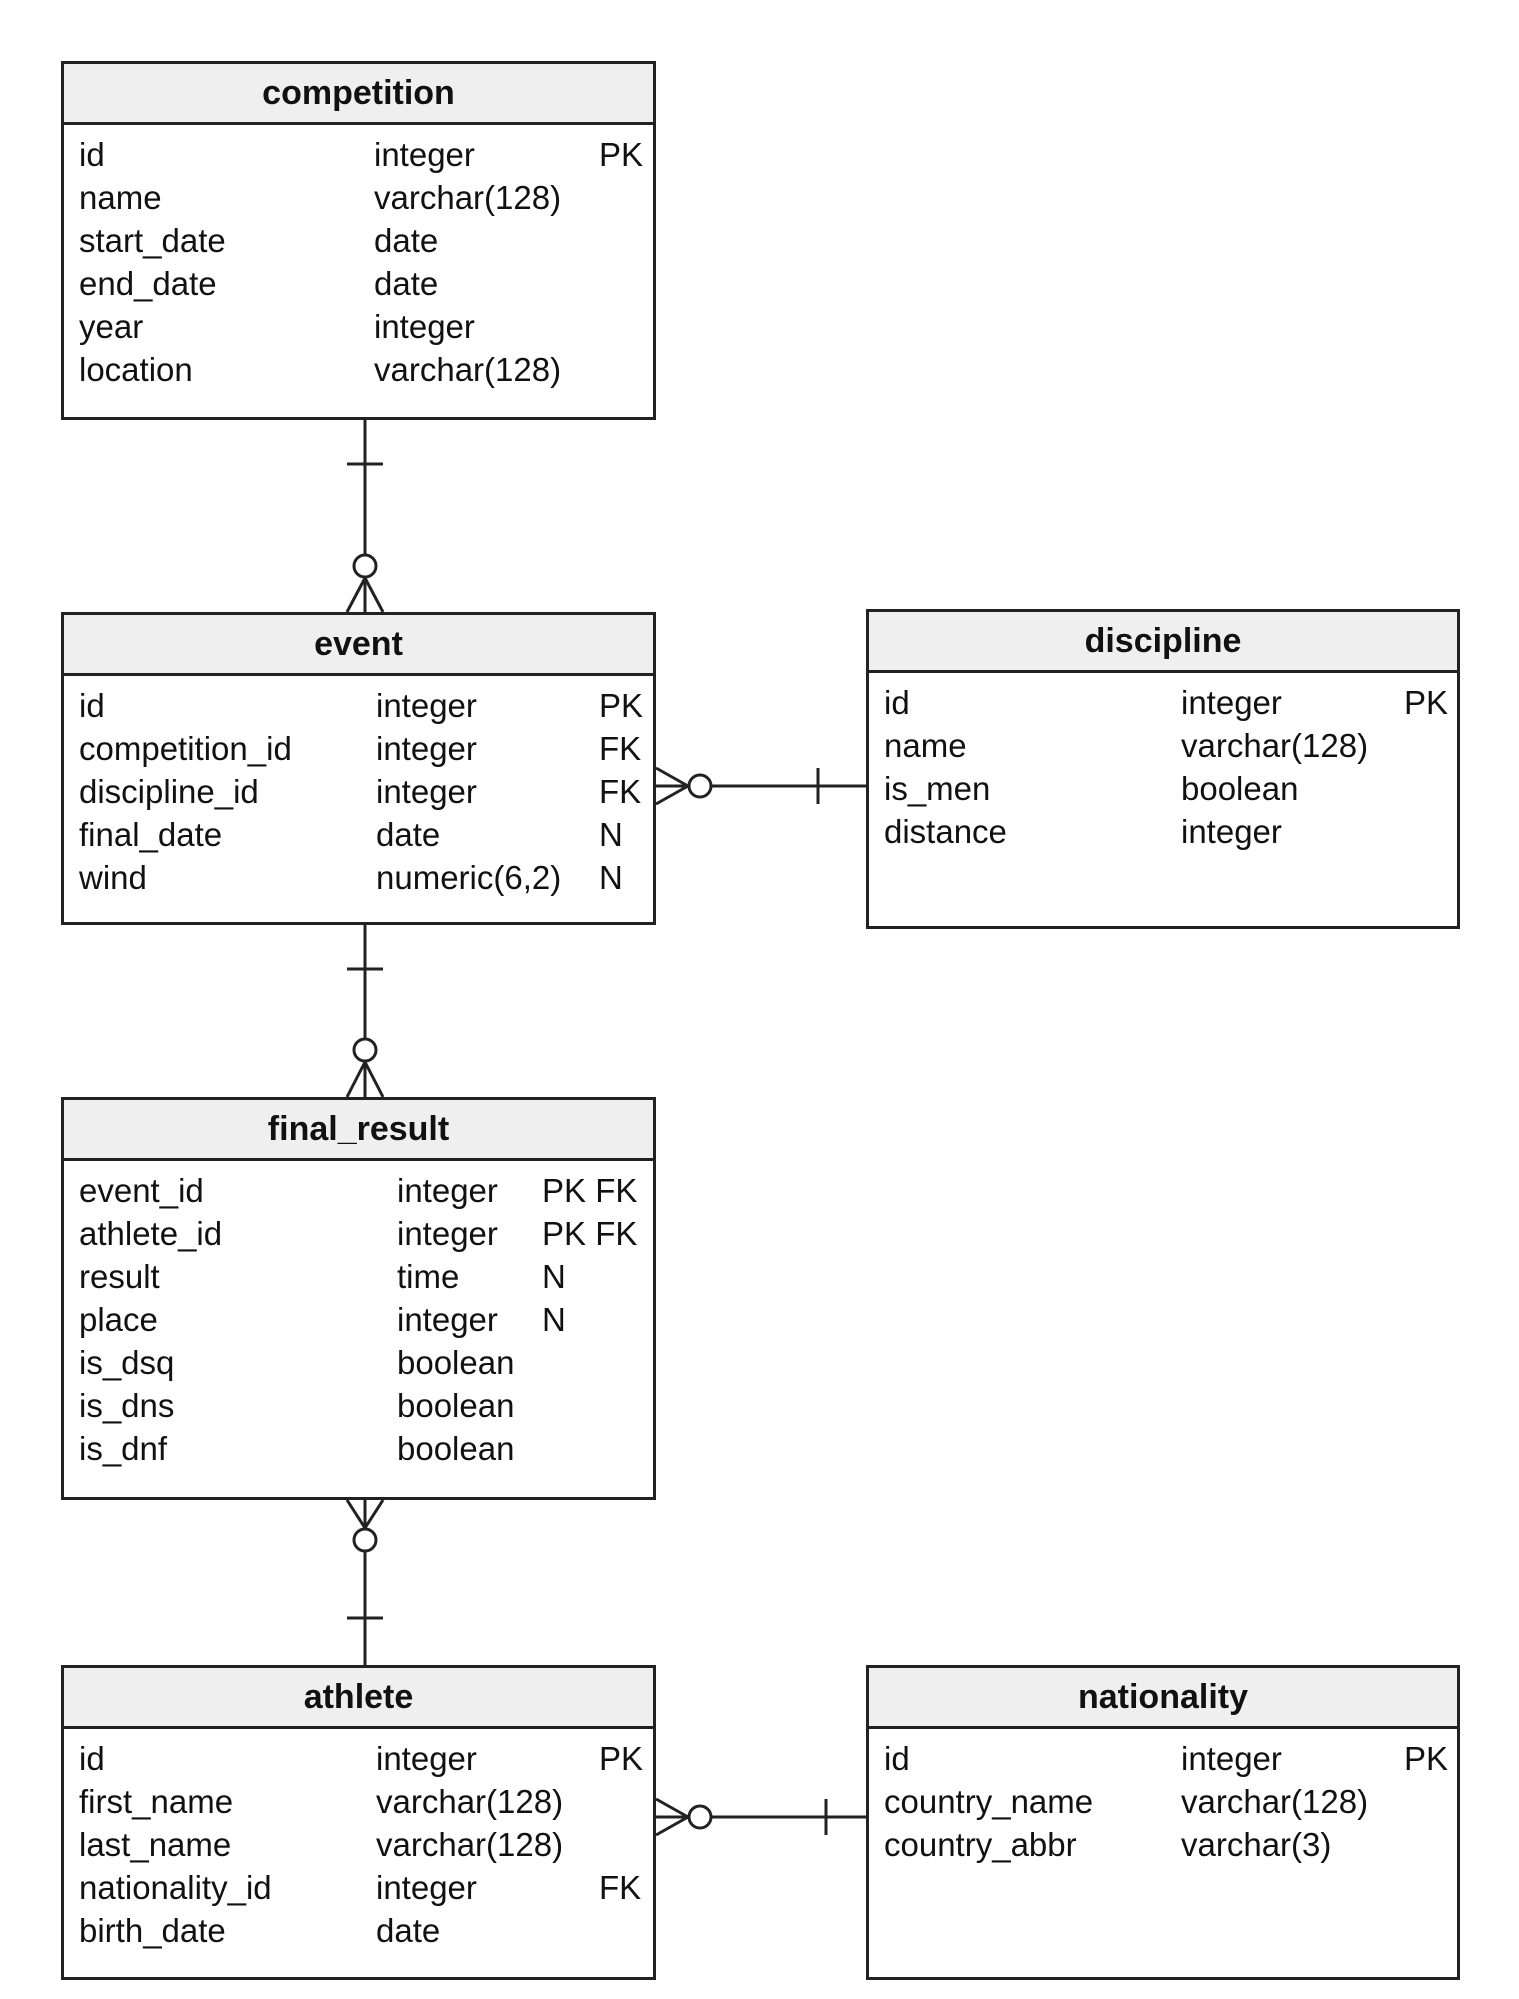 Image resolution: width=1519 pixels, height=1999 pixels. Describe the element at coordinates (358, 1190) in the screenshot. I see `attribute-row: event_id integer PK FK` at that location.